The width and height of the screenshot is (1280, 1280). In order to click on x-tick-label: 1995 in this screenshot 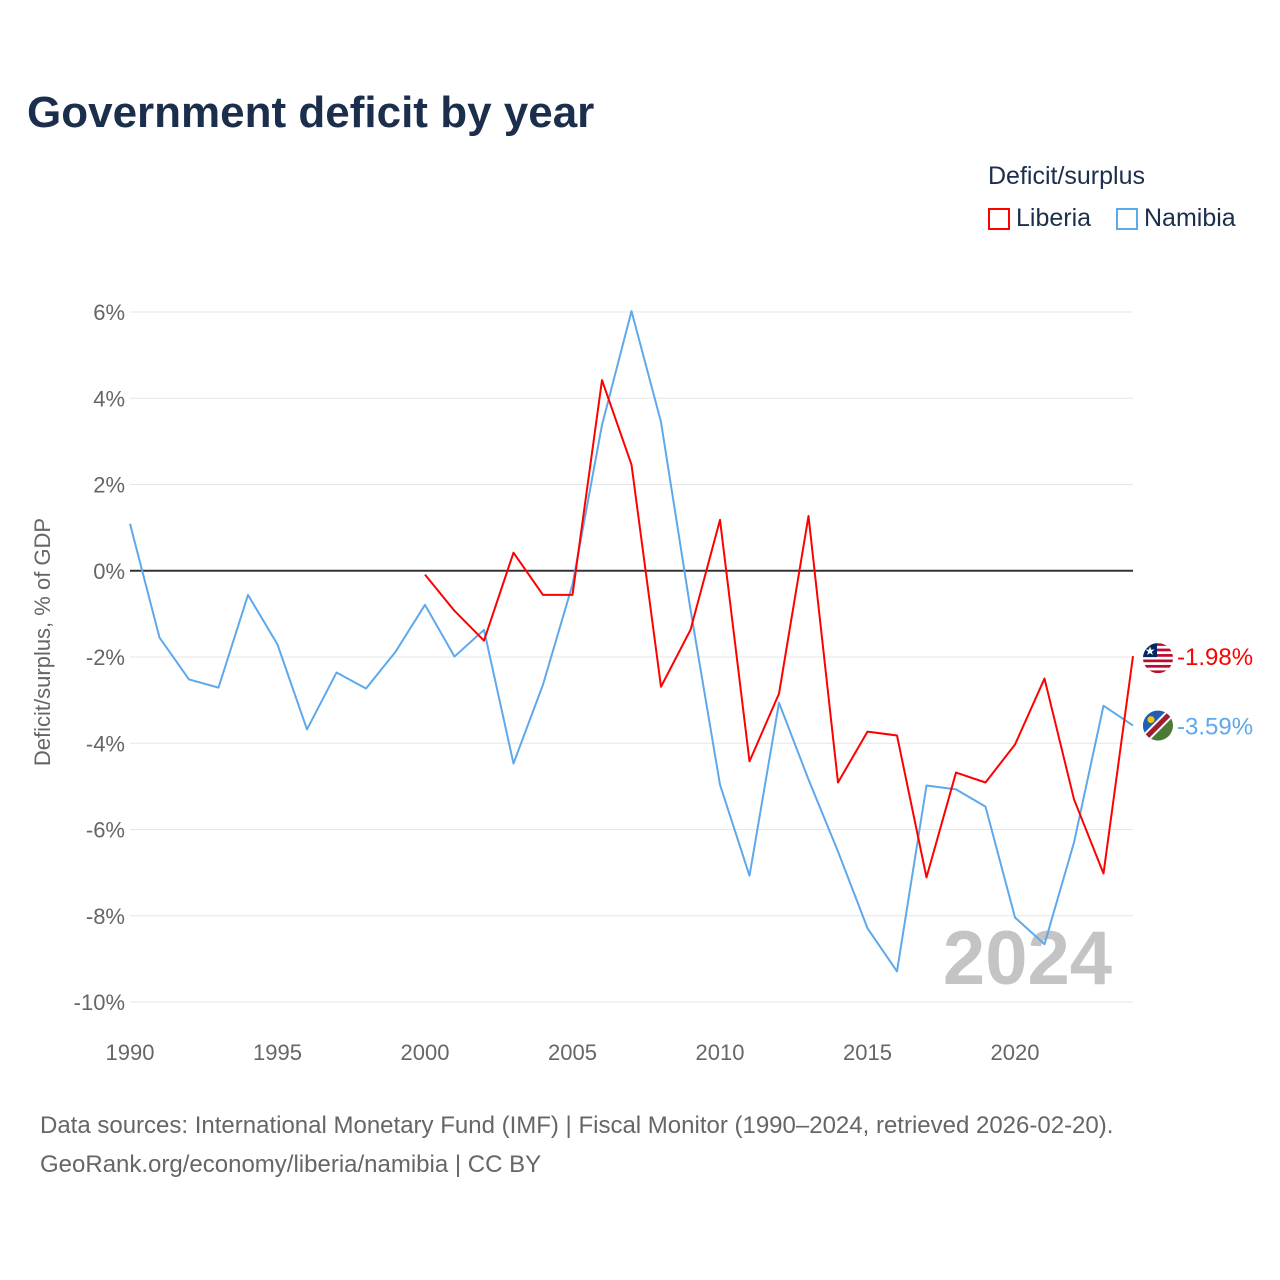, I will do `click(277, 1052)`.